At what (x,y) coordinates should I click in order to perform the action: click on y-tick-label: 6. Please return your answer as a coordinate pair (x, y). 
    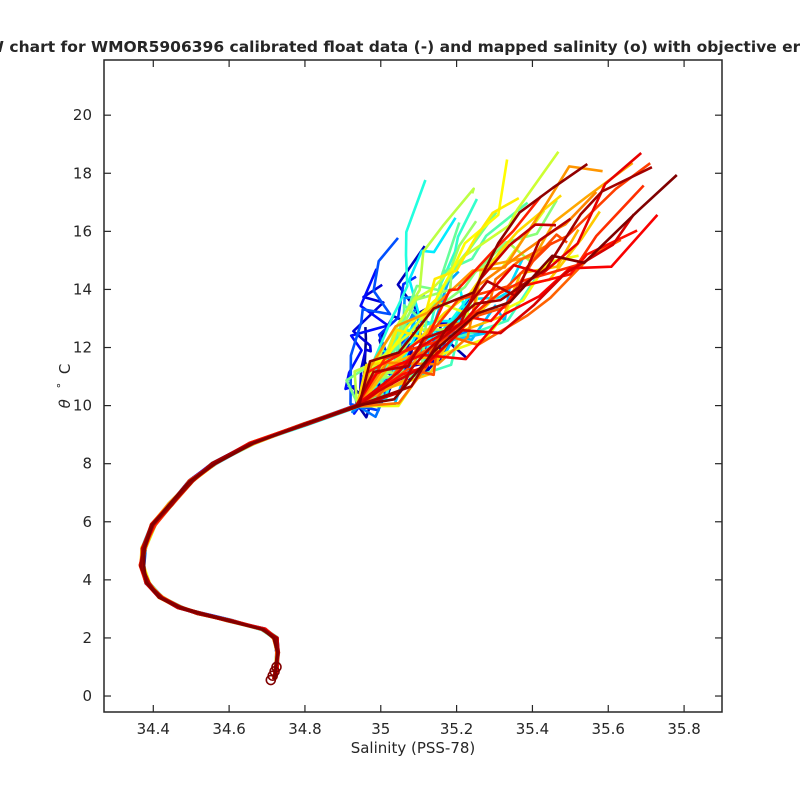
    Looking at the image, I should click on (87, 522).